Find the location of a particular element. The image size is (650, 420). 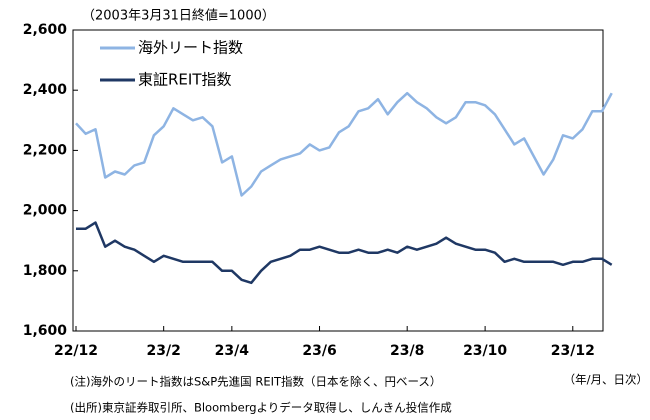

x-tick-label: 23/4 is located at coordinates (232, 351).